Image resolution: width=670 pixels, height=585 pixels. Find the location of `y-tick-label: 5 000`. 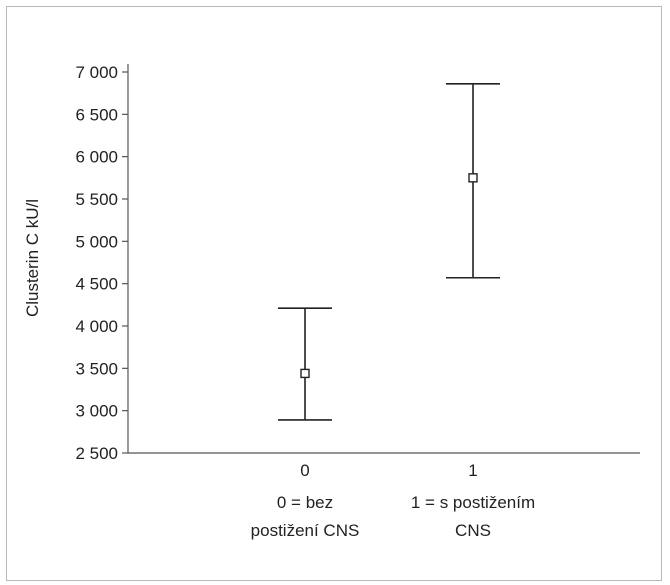

y-tick-label: 5 000 is located at coordinates (96, 241).